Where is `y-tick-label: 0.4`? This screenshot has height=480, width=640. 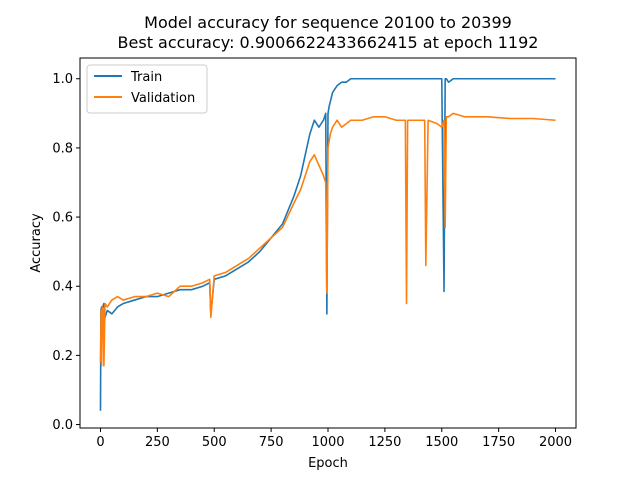 y-tick-label: 0.4 is located at coordinates (62, 287).